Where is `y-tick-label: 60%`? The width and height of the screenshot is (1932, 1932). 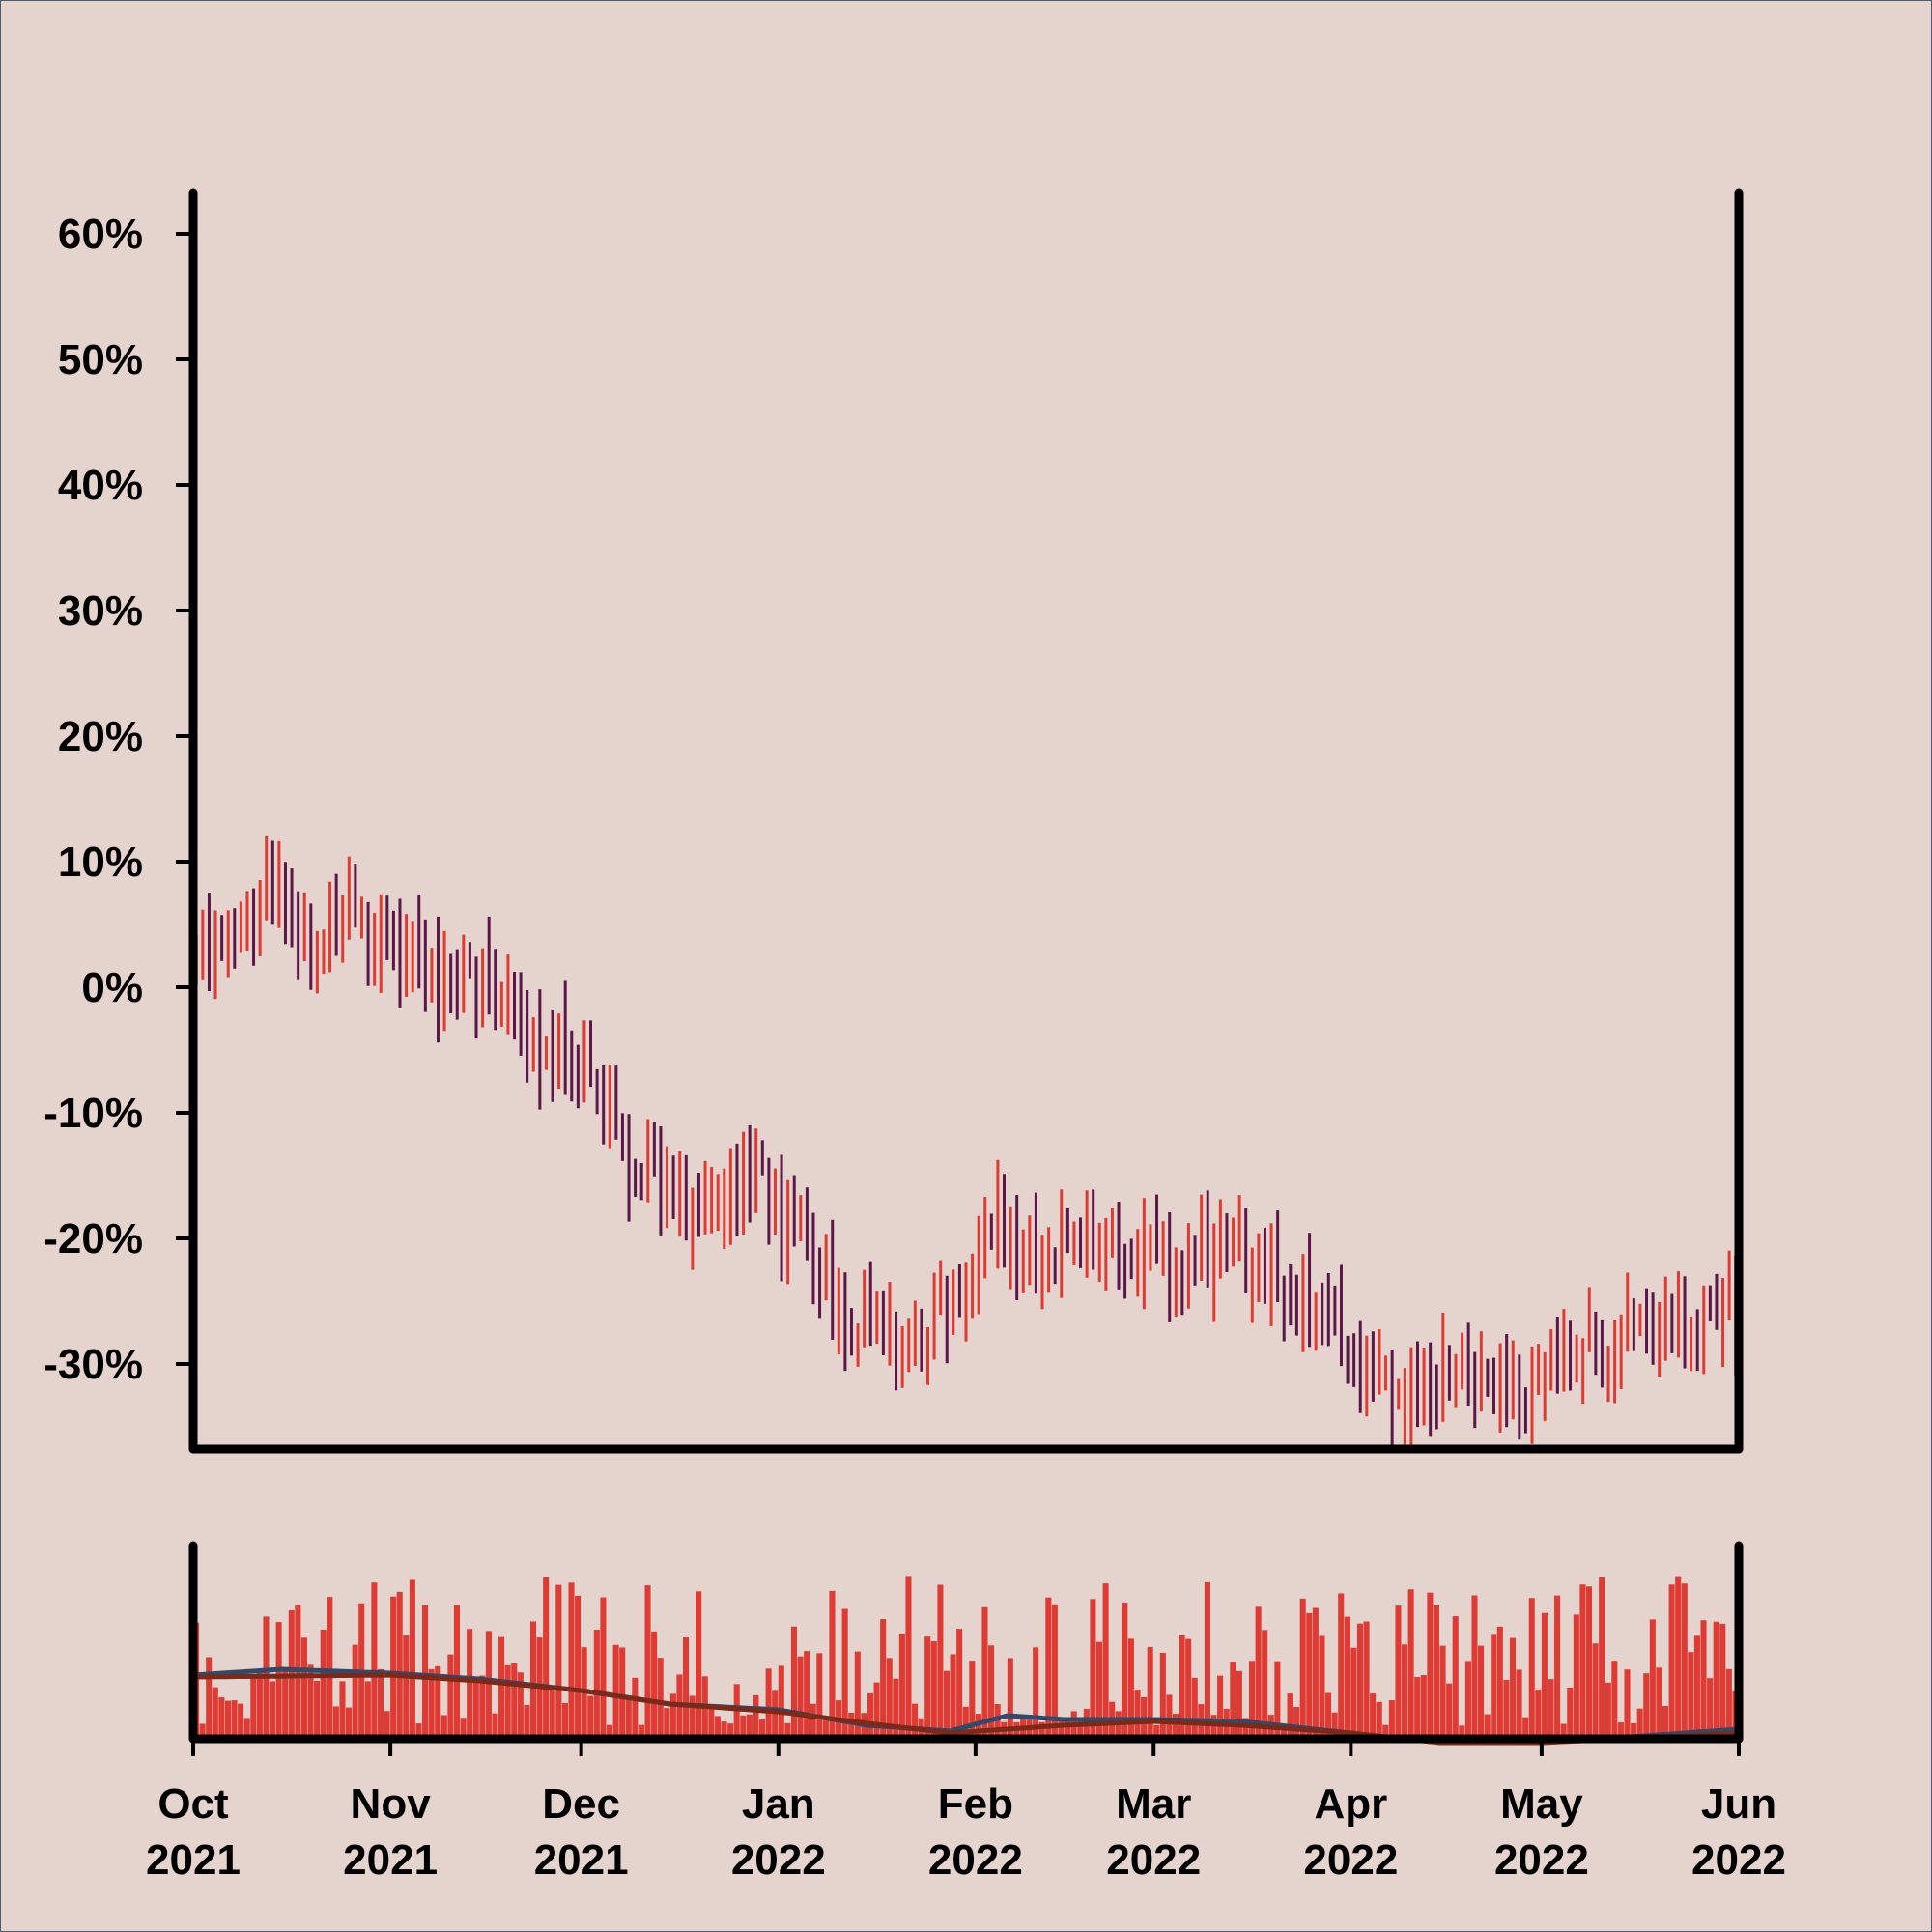
y-tick-label: 60% is located at coordinates (100, 234).